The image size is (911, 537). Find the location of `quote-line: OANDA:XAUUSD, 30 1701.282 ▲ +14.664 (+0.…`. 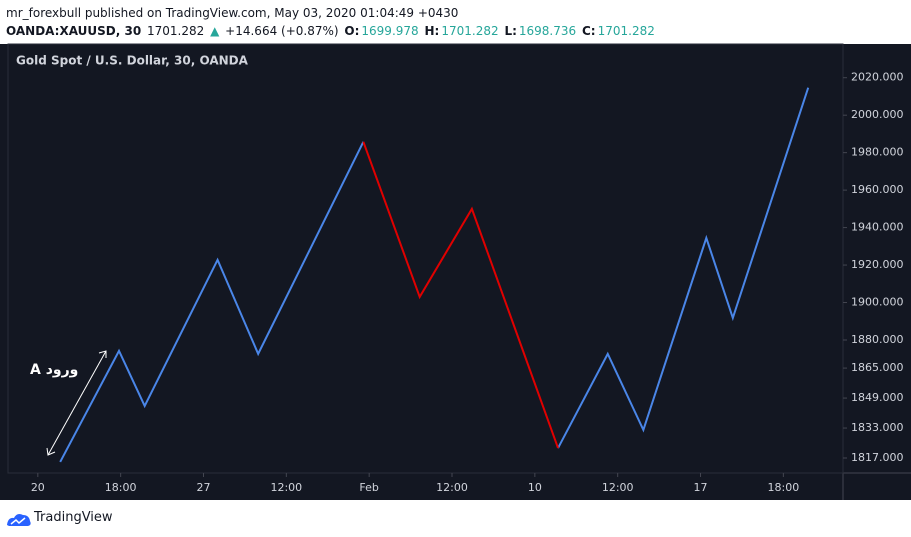

quote-line: OANDA:XAUUSD, 30 1701.282 ▲ +14.664 (+0.… is located at coordinates (331, 31).